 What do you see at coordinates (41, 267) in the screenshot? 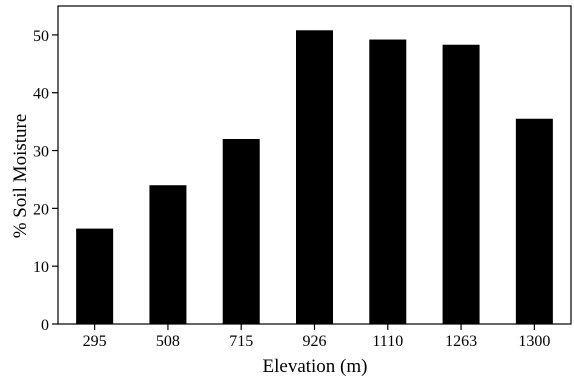
I see `y-tick-label: 10` at bounding box center [41, 267].